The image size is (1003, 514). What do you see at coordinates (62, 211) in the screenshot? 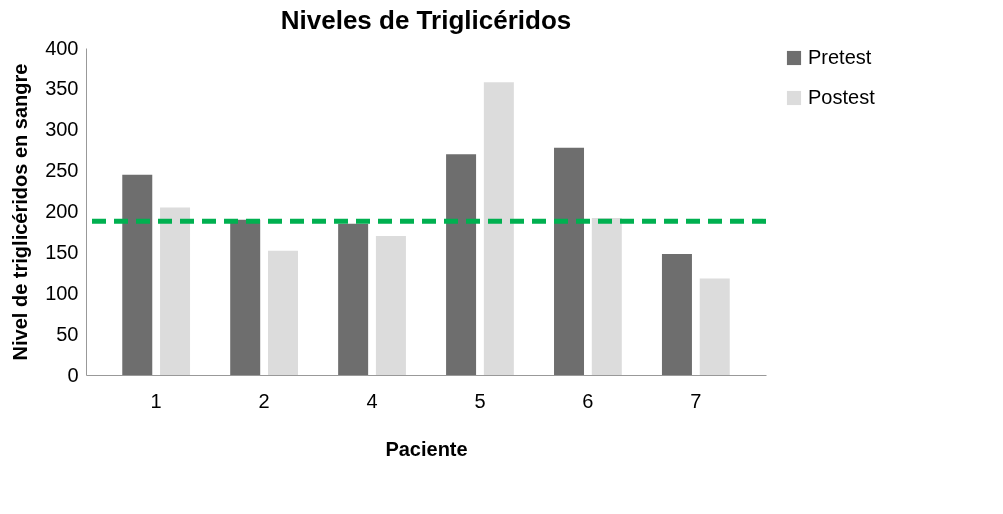
I see `y-tick-label: 200` at bounding box center [62, 211].